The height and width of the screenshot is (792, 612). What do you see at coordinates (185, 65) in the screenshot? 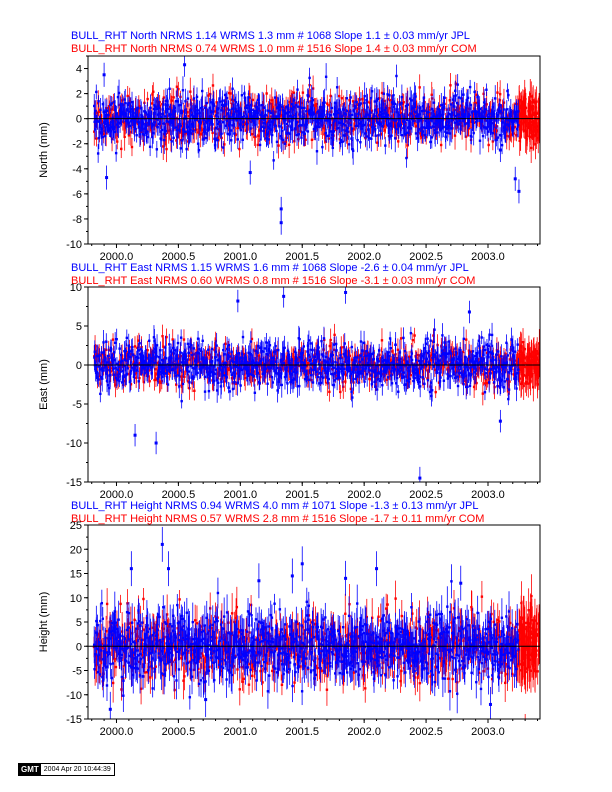
I see `outlier-point` at bounding box center [185, 65].